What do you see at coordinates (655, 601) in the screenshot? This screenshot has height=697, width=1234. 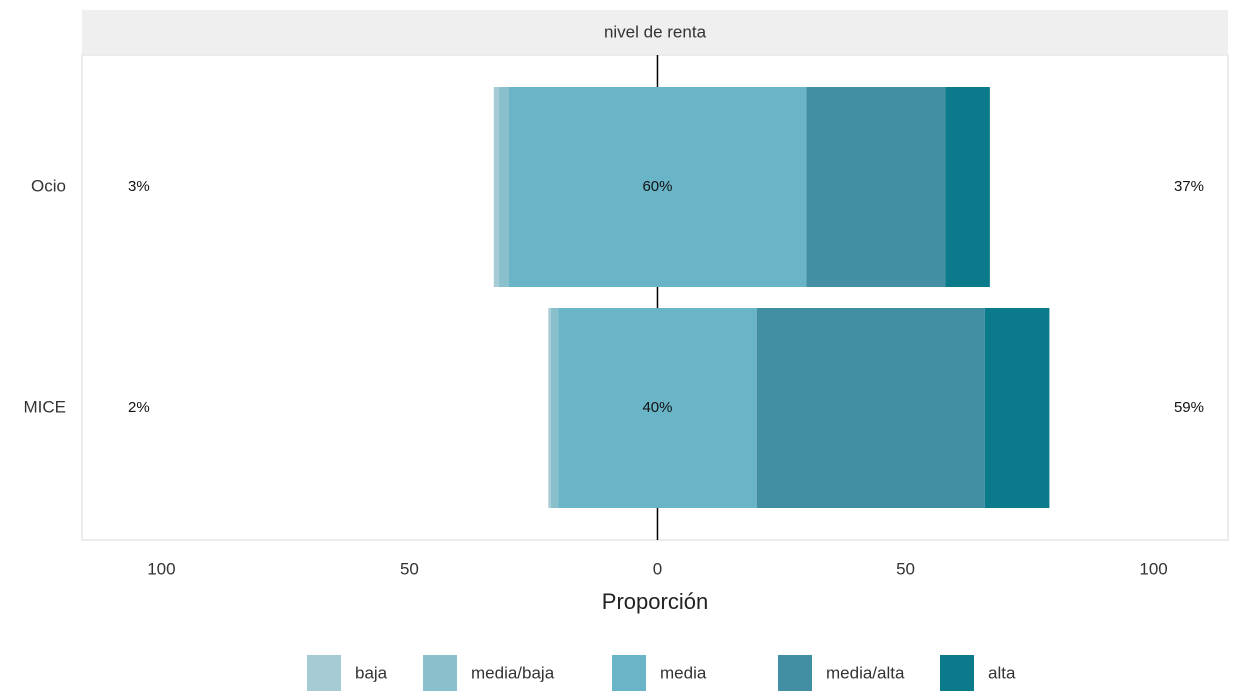 I see `x-axis-label: Proporción` at bounding box center [655, 601].